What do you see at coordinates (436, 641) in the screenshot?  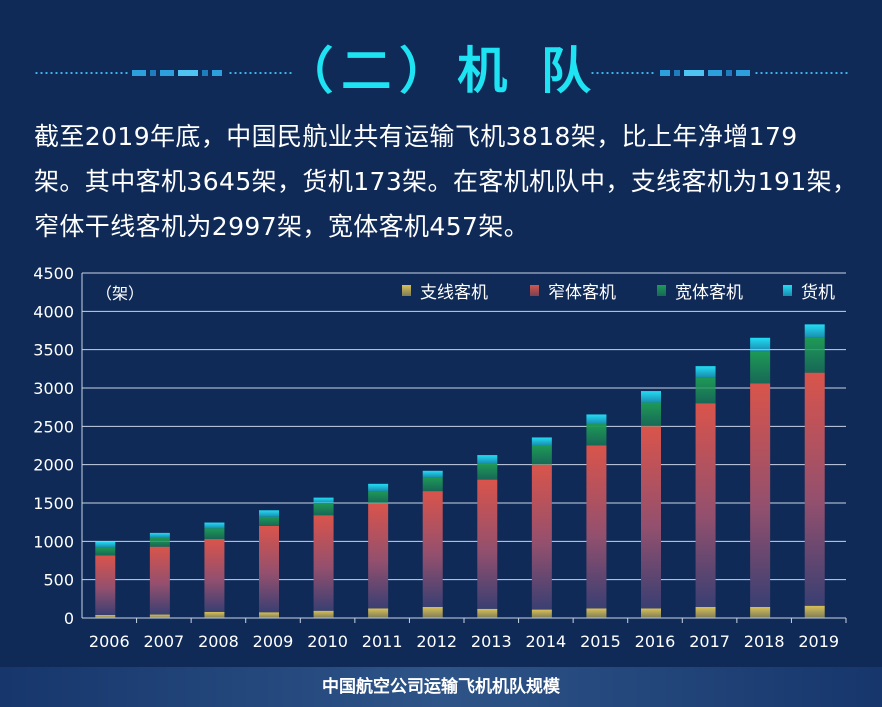 I see `x-tick-label: 2012` at bounding box center [436, 641].